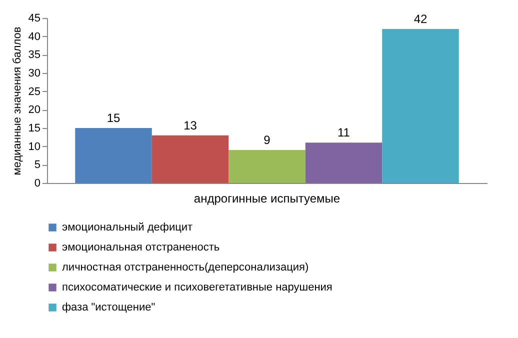  What do you see at coordinates (34, 146) in the screenshot?
I see `y-tick-label: 10` at bounding box center [34, 146].